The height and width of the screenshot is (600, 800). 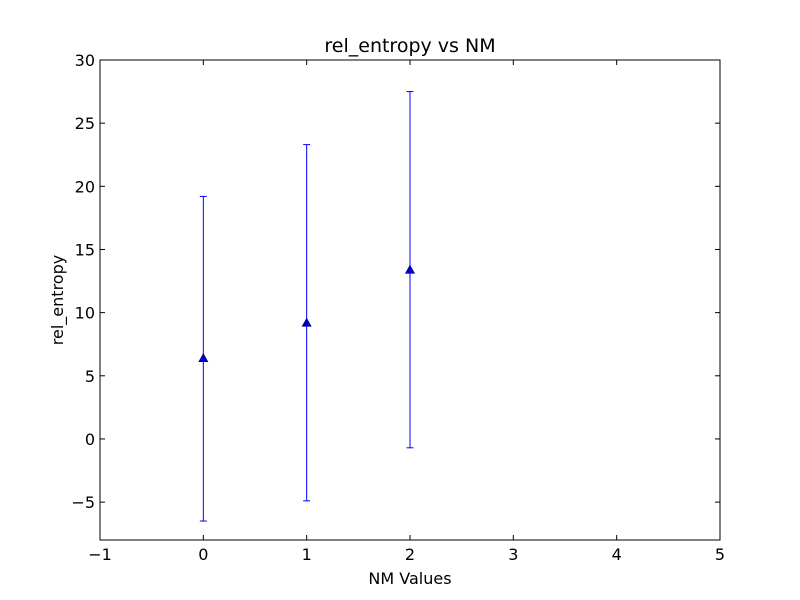 What do you see at coordinates (85, 249) in the screenshot?
I see `y-tick-label: 15` at bounding box center [85, 249].